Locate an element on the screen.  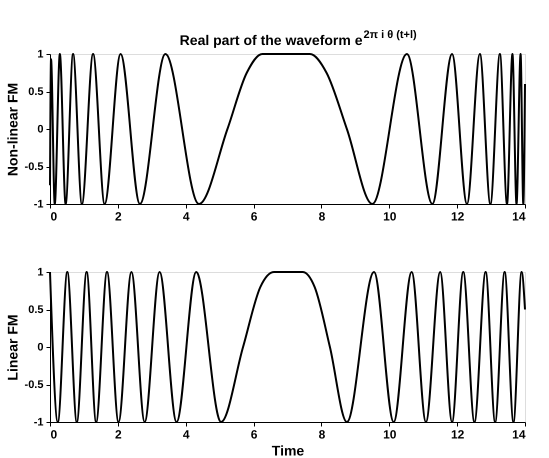
x-axis-title: Time is located at coordinates (288, 450).